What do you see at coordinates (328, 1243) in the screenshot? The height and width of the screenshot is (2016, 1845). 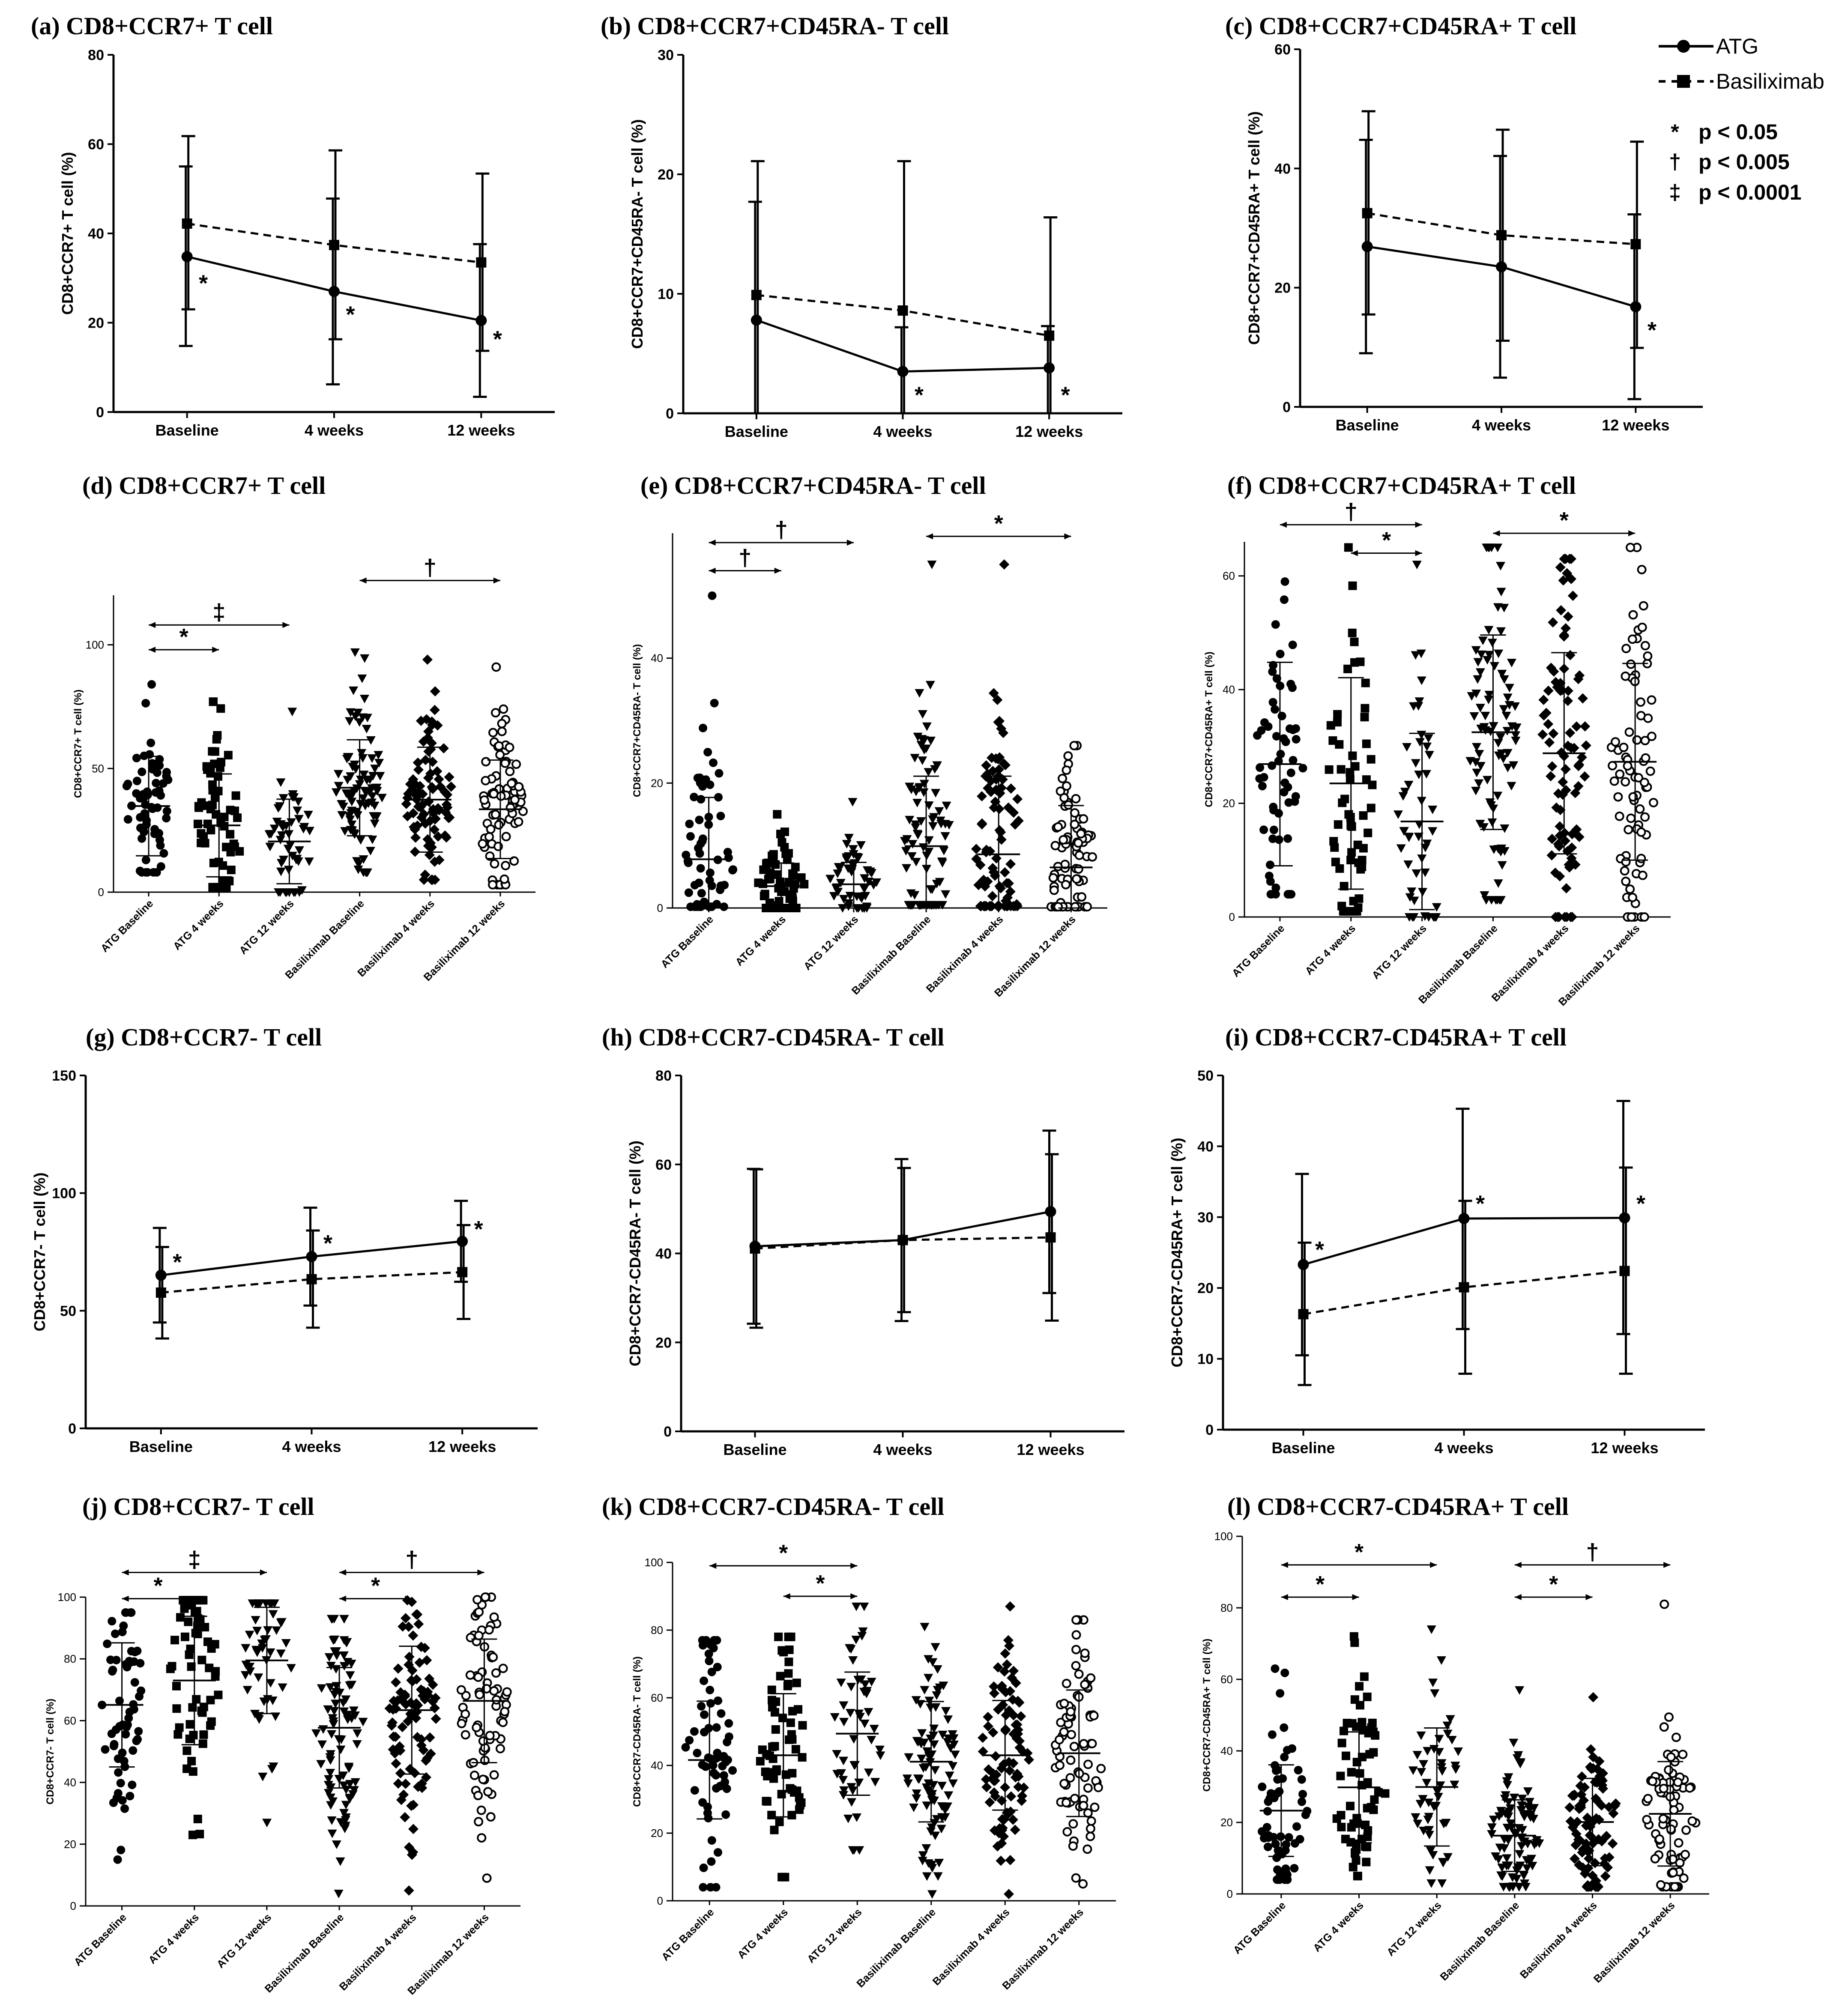 I see `panel-g-sig-marker-1: *` at bounding box center [328, 1243].